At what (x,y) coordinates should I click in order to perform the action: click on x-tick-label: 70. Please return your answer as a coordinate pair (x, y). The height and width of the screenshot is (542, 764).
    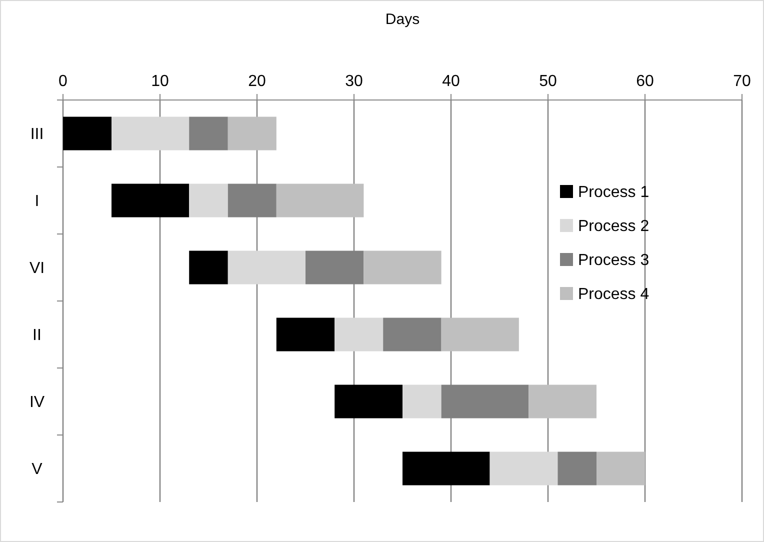
    Looking at the image, I should click on (742, 81).